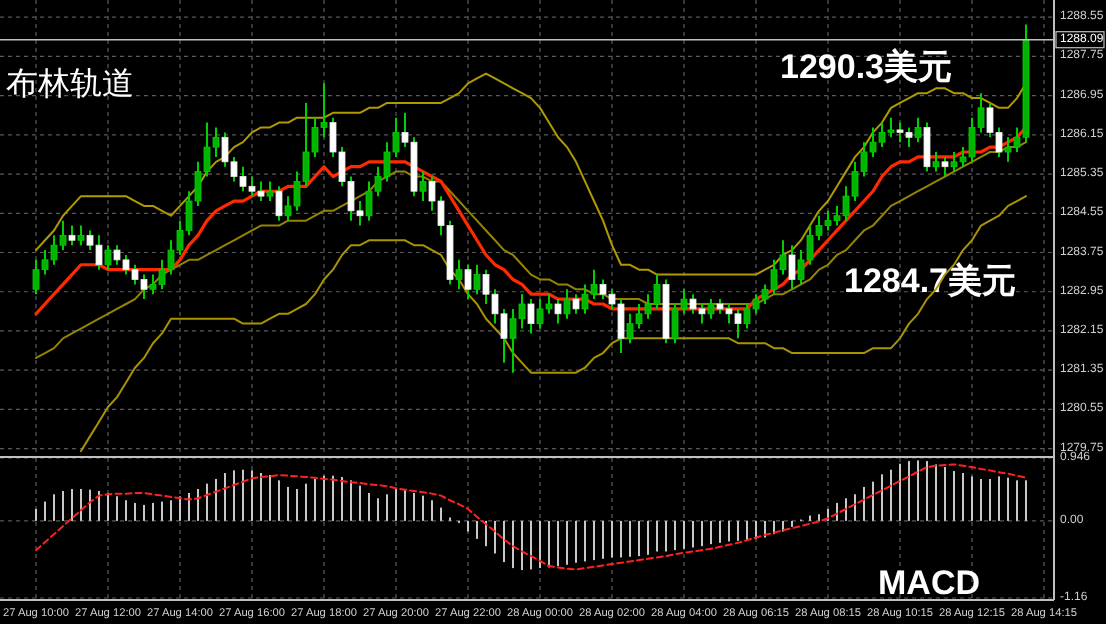  Describe the element at coordinates (70, 84) in the screenshot. I see `text: 布林轨道` at that location.